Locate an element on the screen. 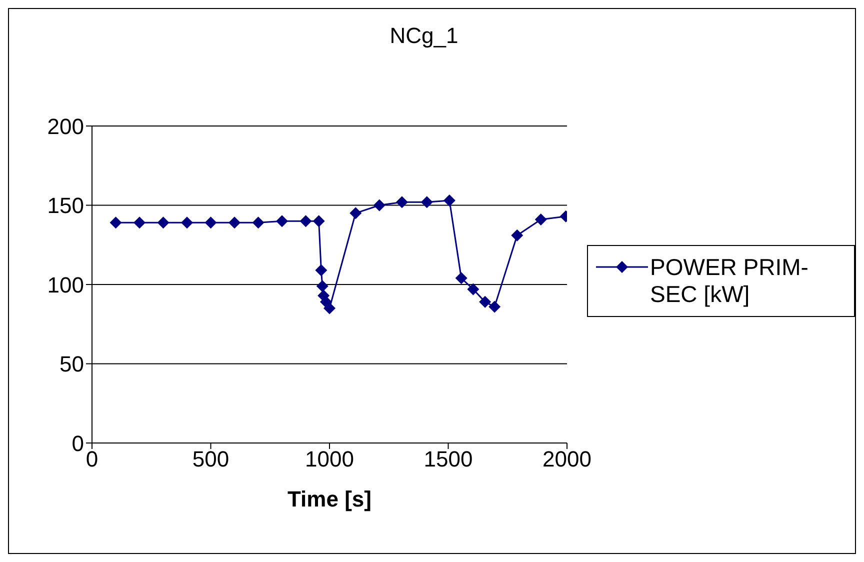  x-tick-label: 1500 is located at coordinates (448, 459).